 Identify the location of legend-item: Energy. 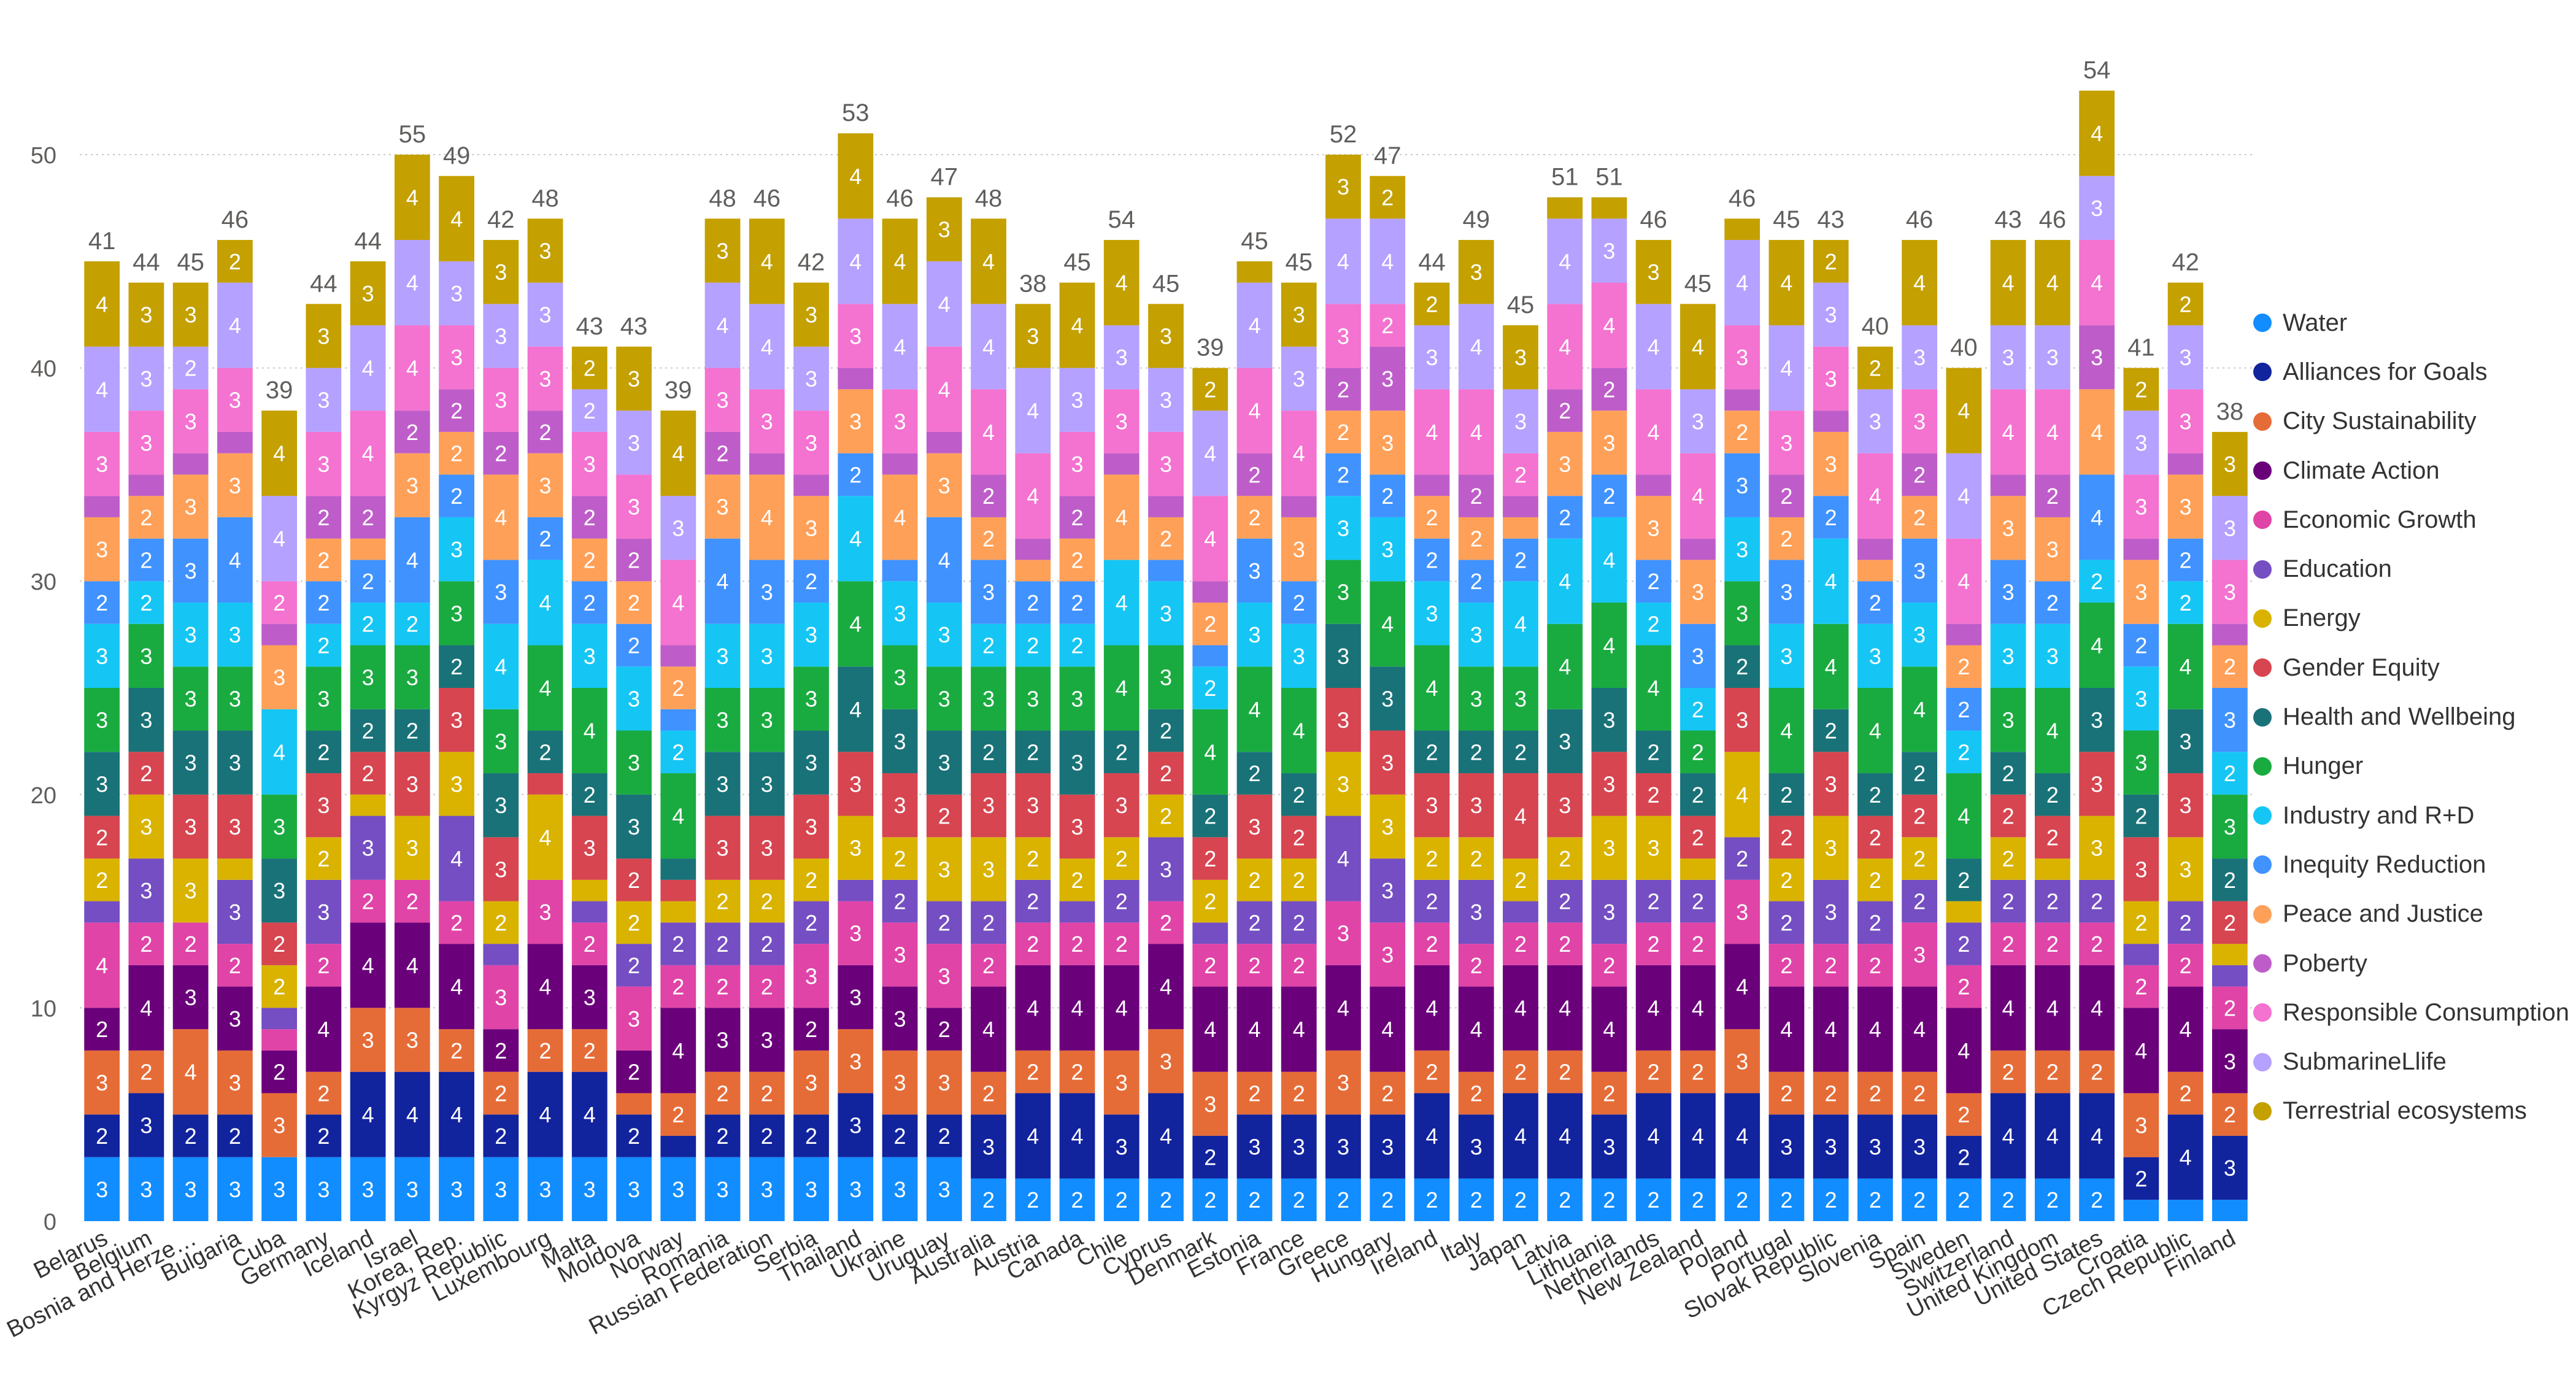
(2412, 618).